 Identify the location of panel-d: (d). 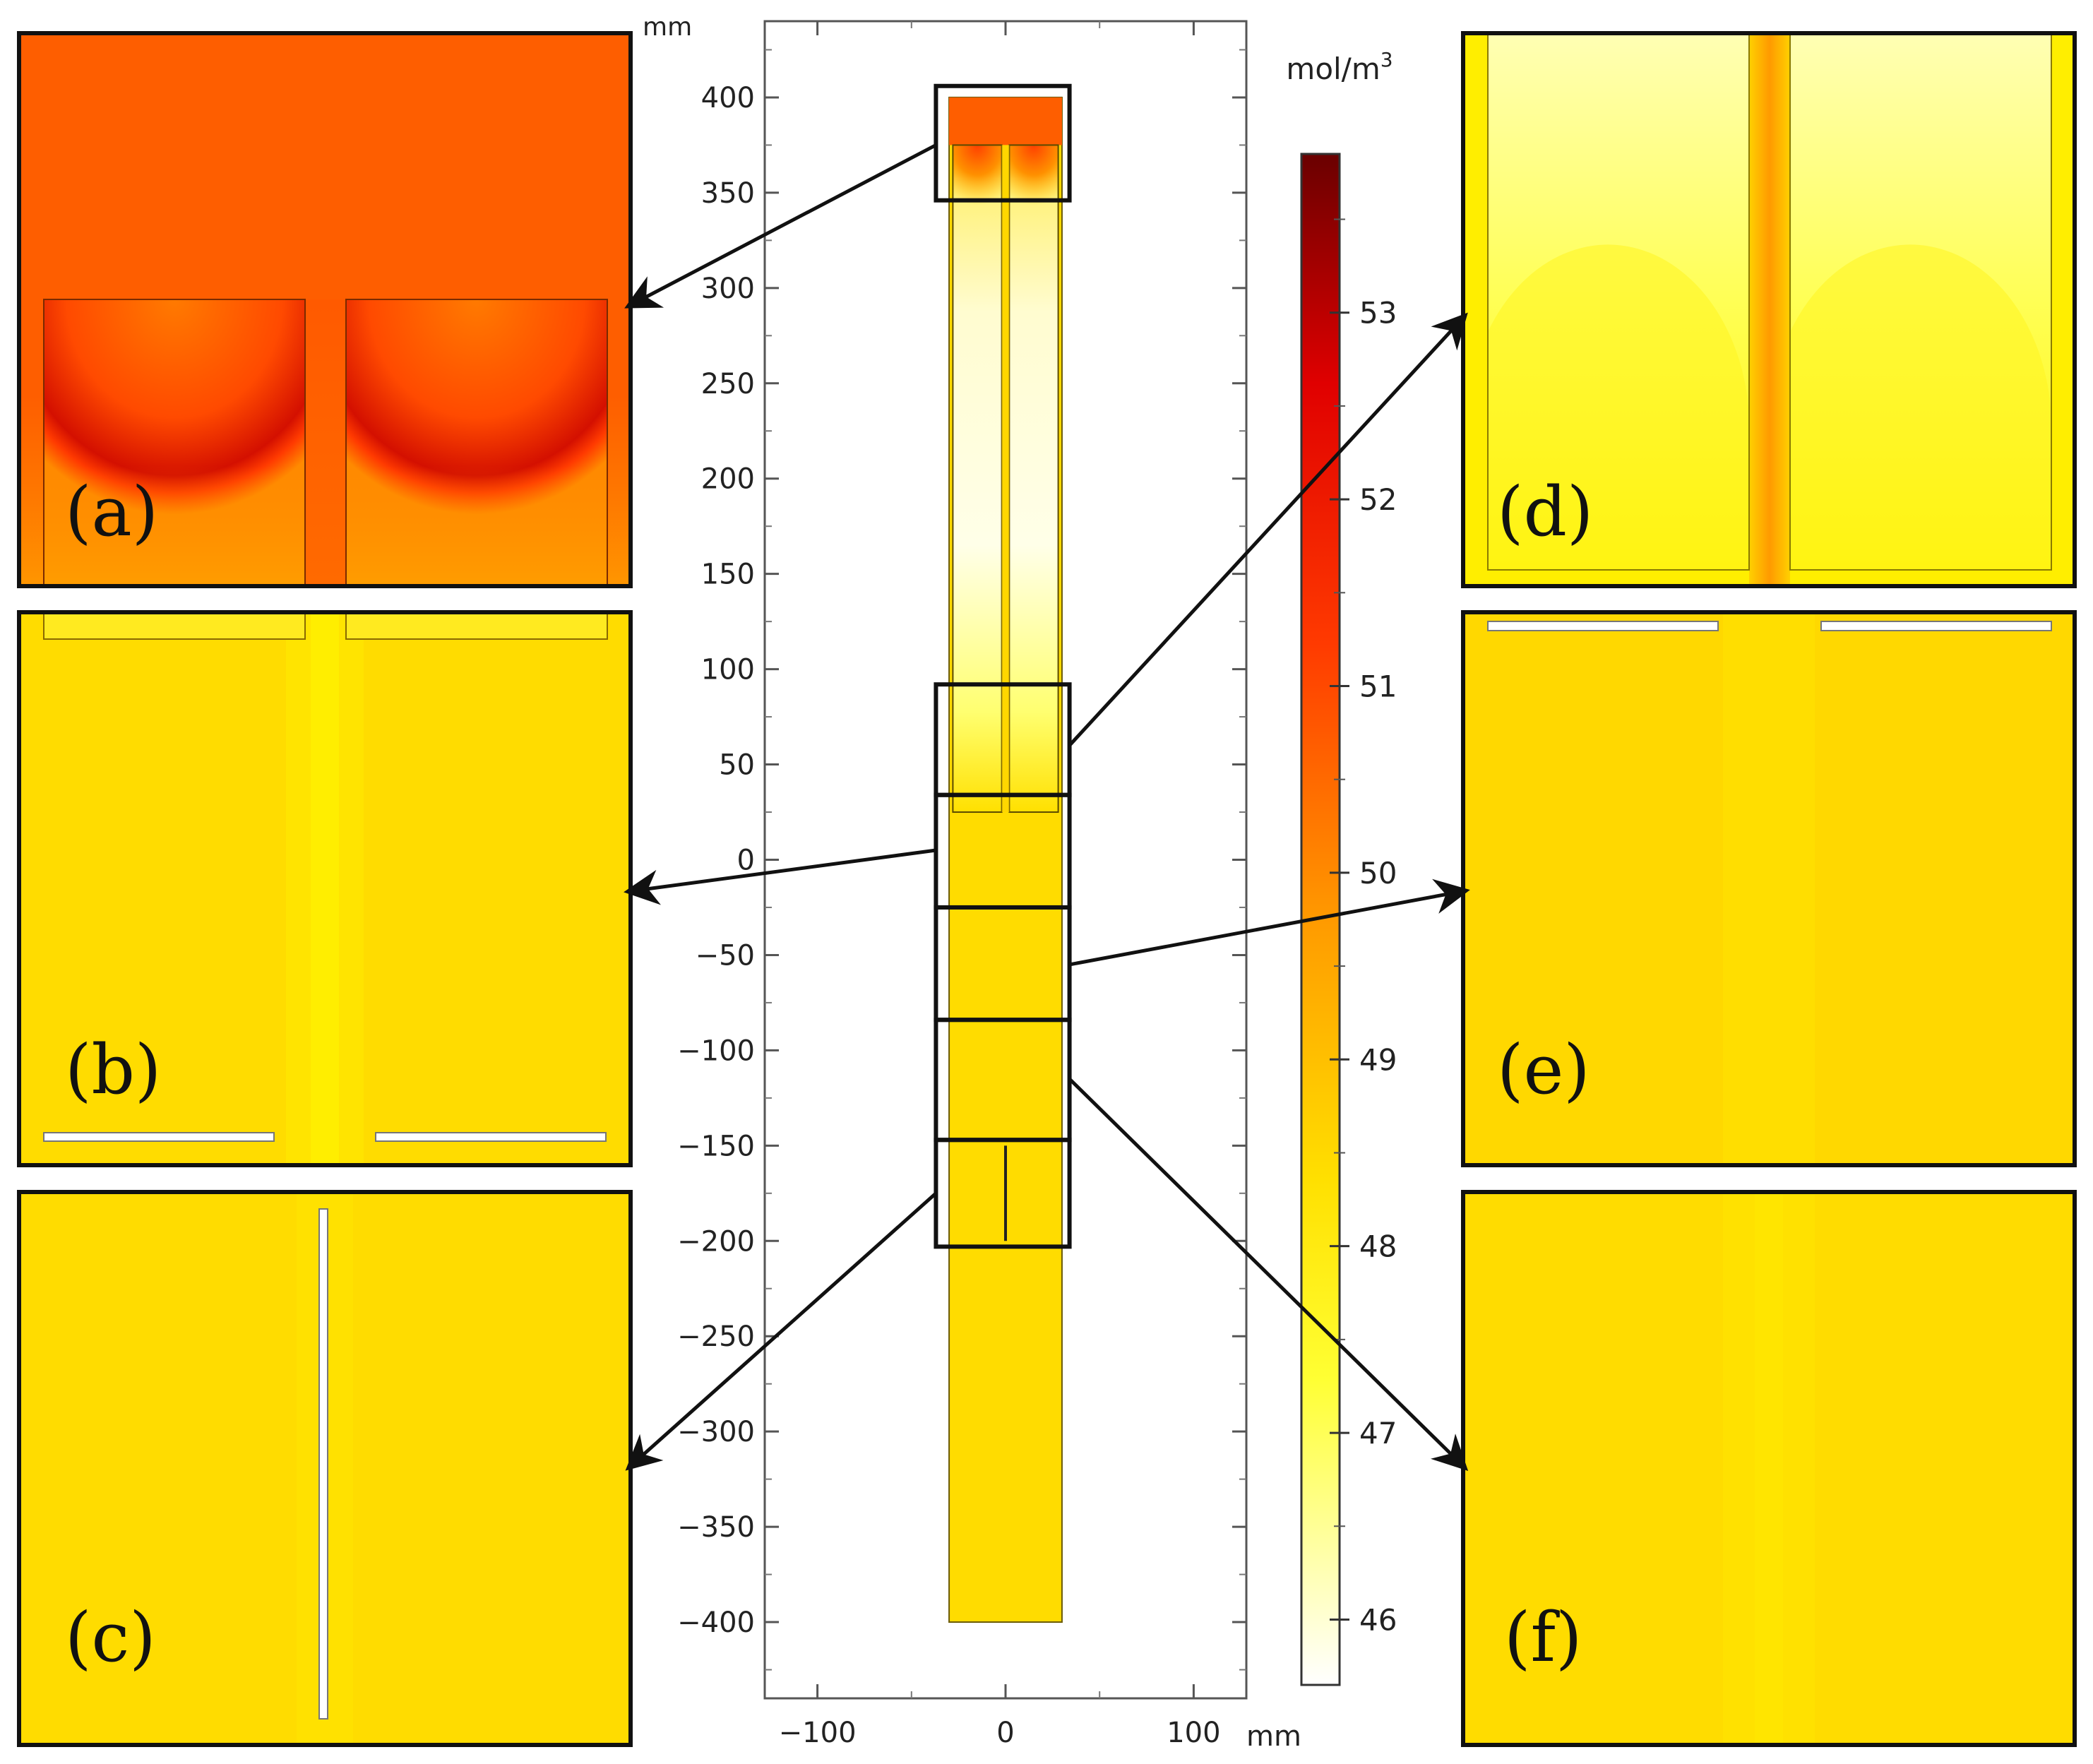
(1769, 309).